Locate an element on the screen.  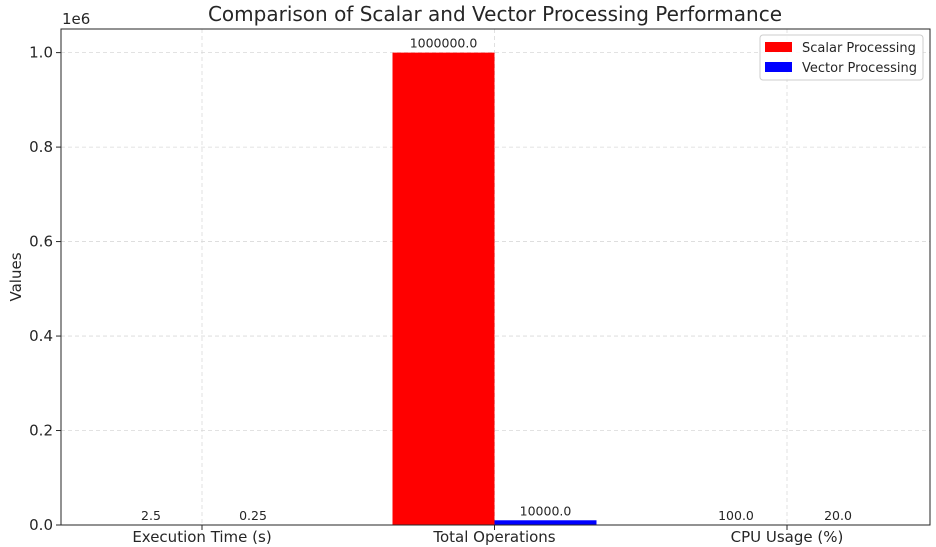
y-tick-label: 1.0 is located at coordinates (41, 53).